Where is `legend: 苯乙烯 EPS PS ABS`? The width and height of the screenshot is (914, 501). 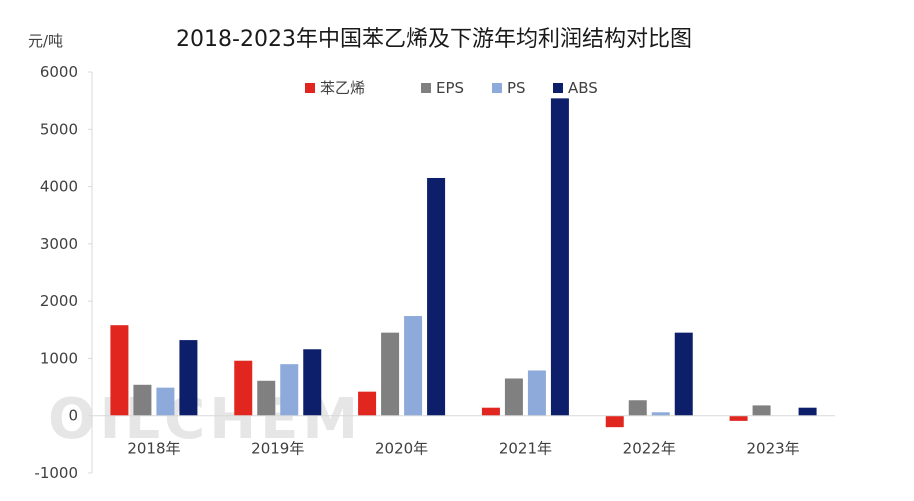 legend: 苯乙烯 EPS PS ABS is located at coordinates (451, 88).